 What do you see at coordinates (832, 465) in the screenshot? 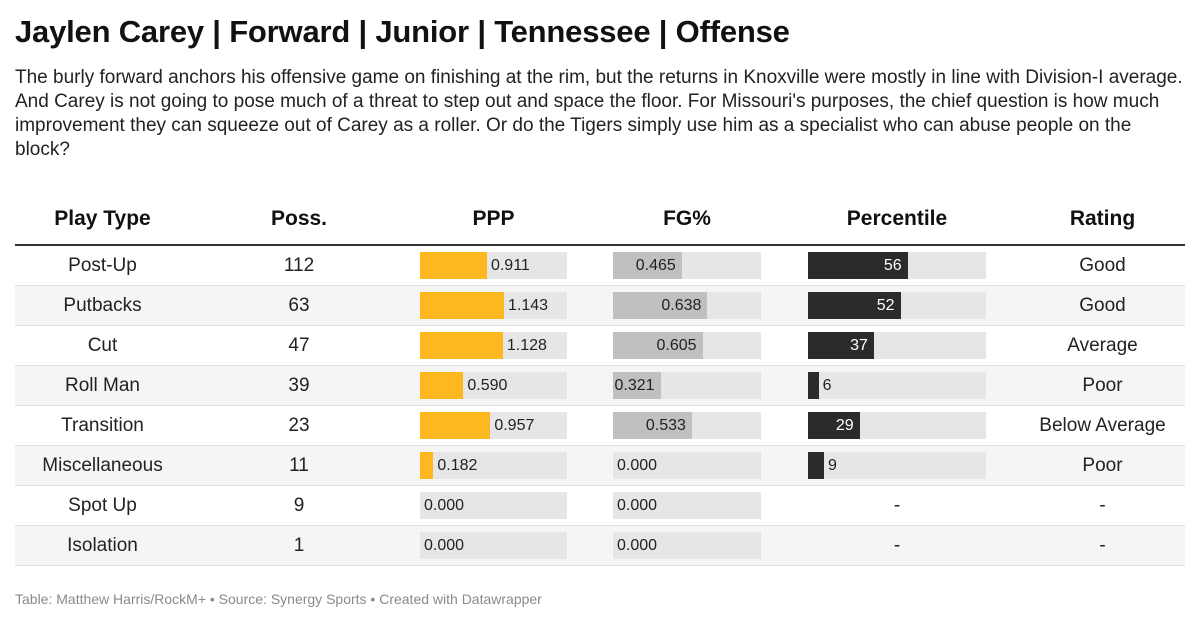
I see `percentile-label: 9` at bounding box center [832, 465].